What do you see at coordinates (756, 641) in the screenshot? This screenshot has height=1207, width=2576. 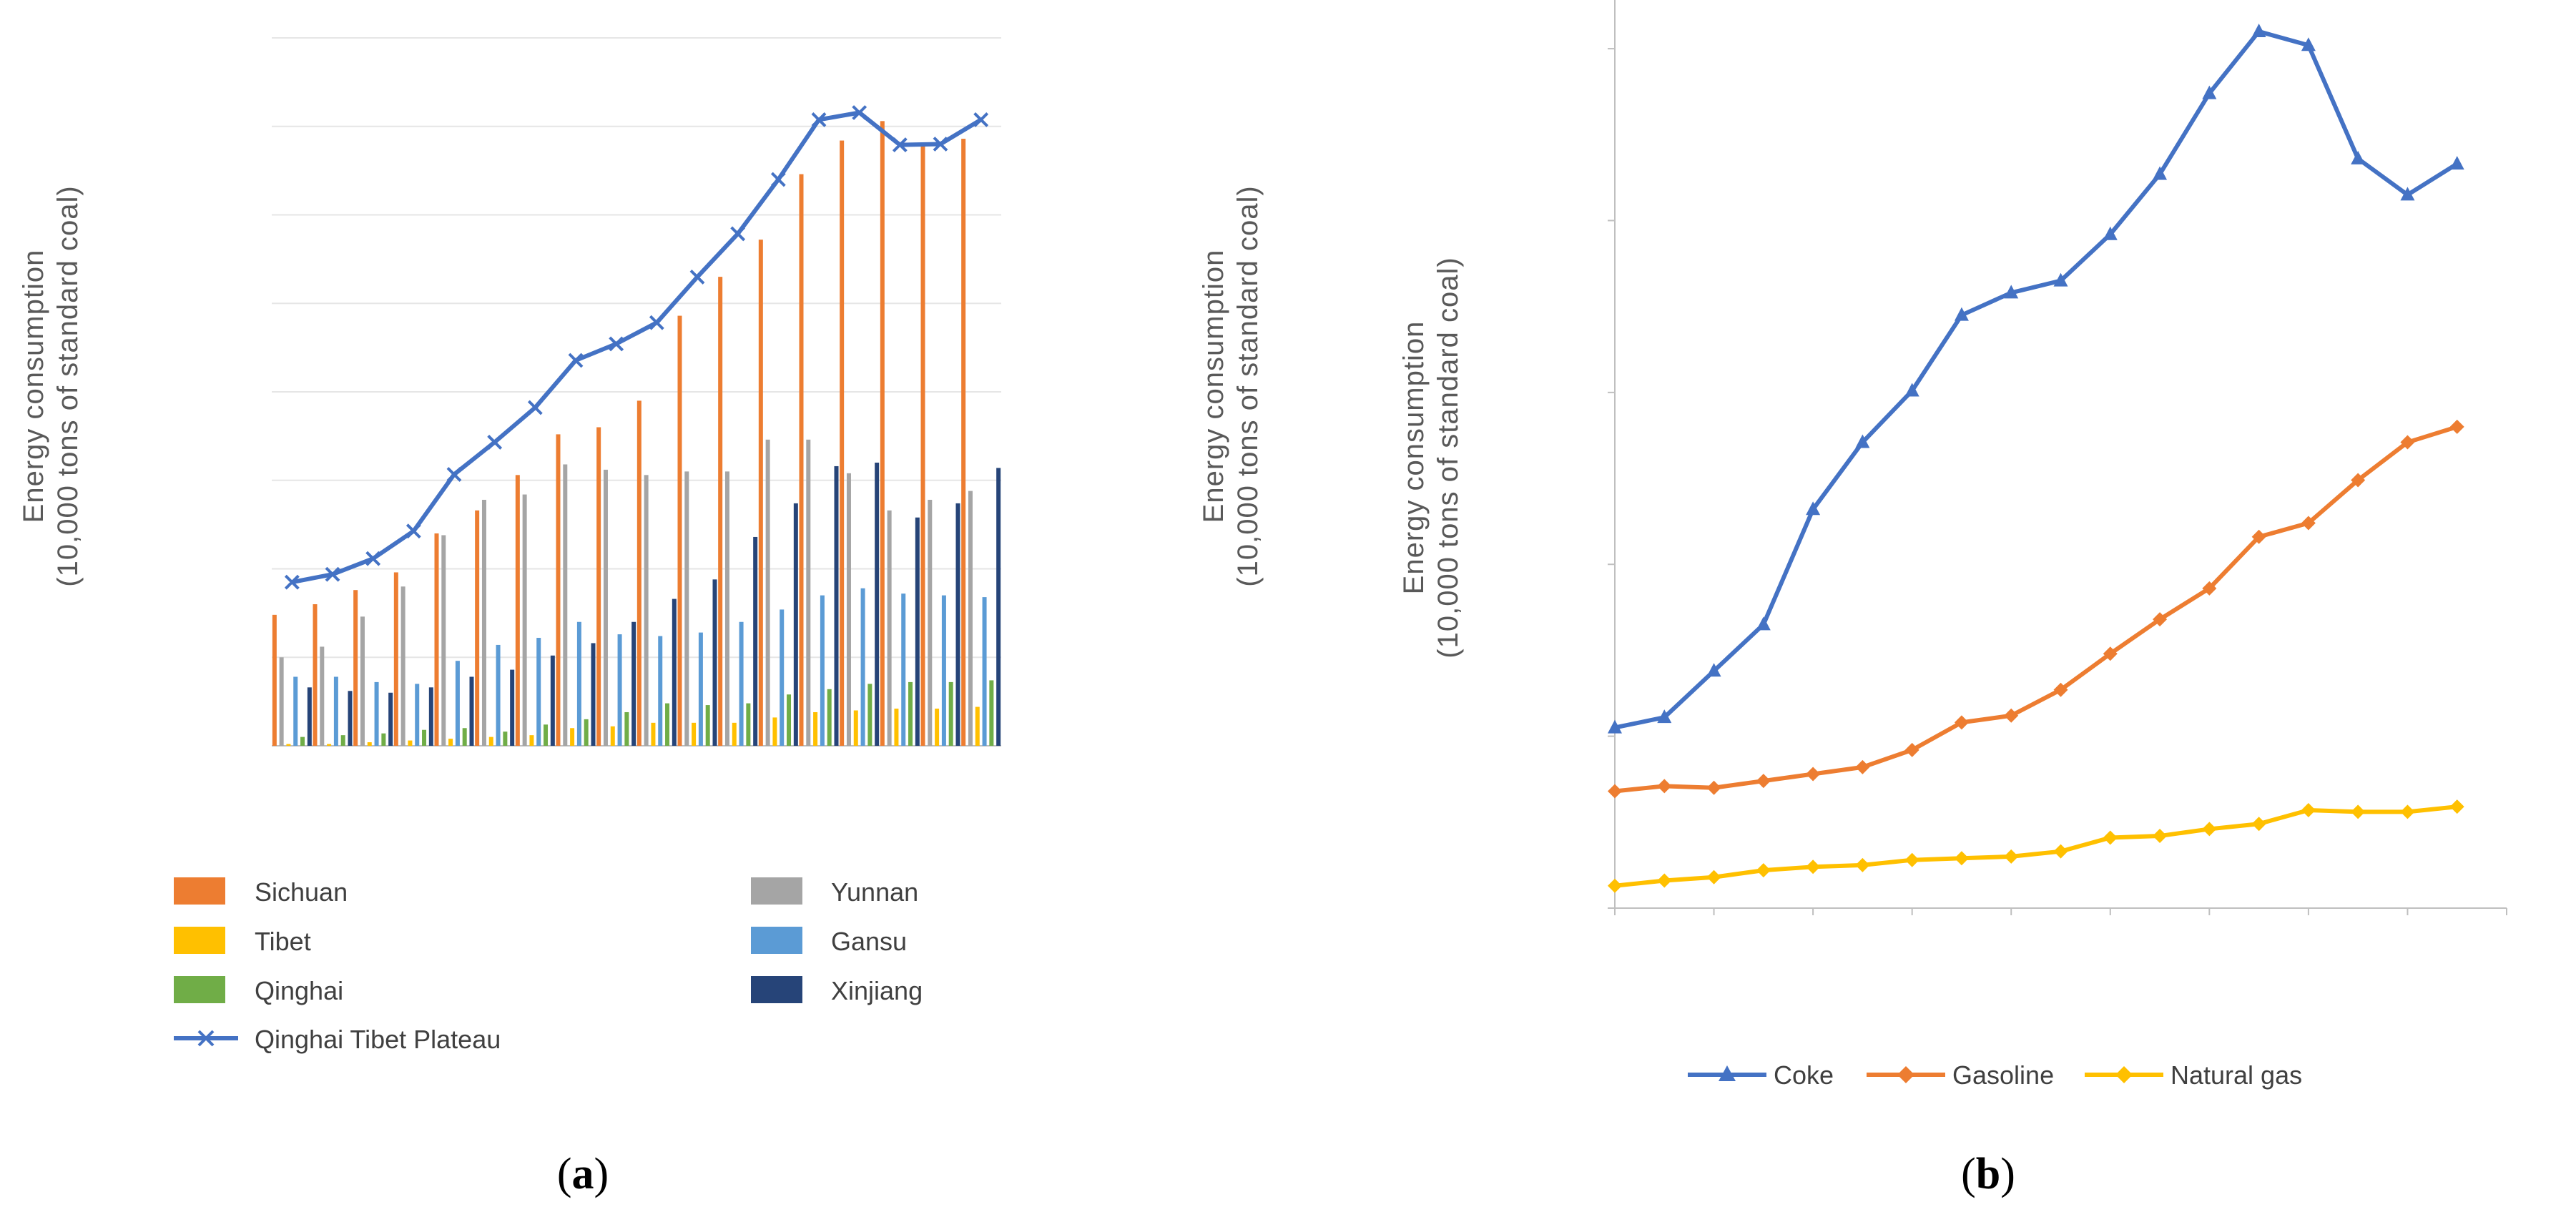 I see `bar-xinjiang-2011` at bounding box center [756, 641].